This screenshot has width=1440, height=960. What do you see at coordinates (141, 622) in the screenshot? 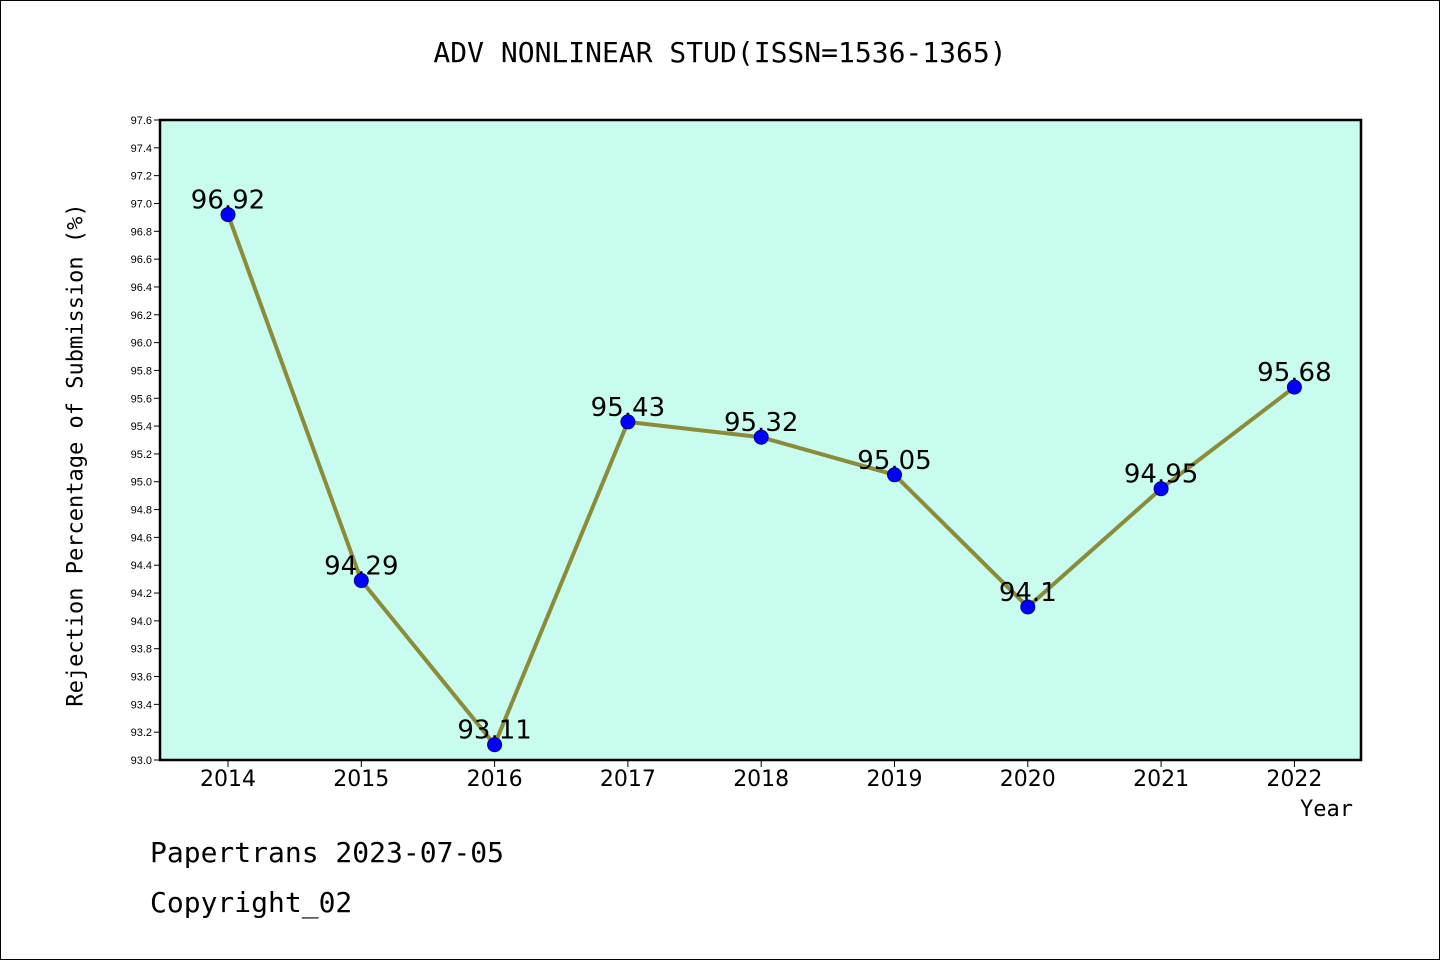
I see `y-tick-label: 94.0` at bounding box center [141, 622].